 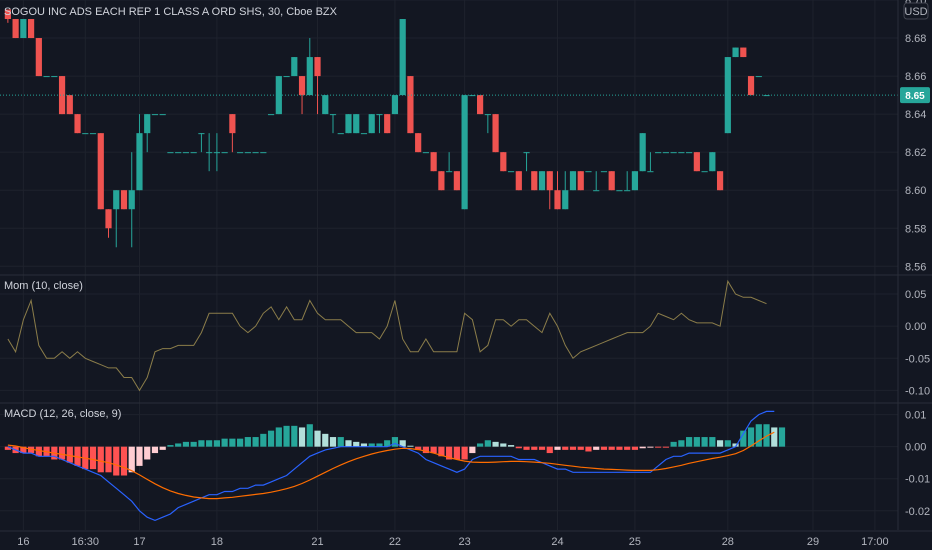 I want to click on currency-button: USD, so click(x=916, y=11).